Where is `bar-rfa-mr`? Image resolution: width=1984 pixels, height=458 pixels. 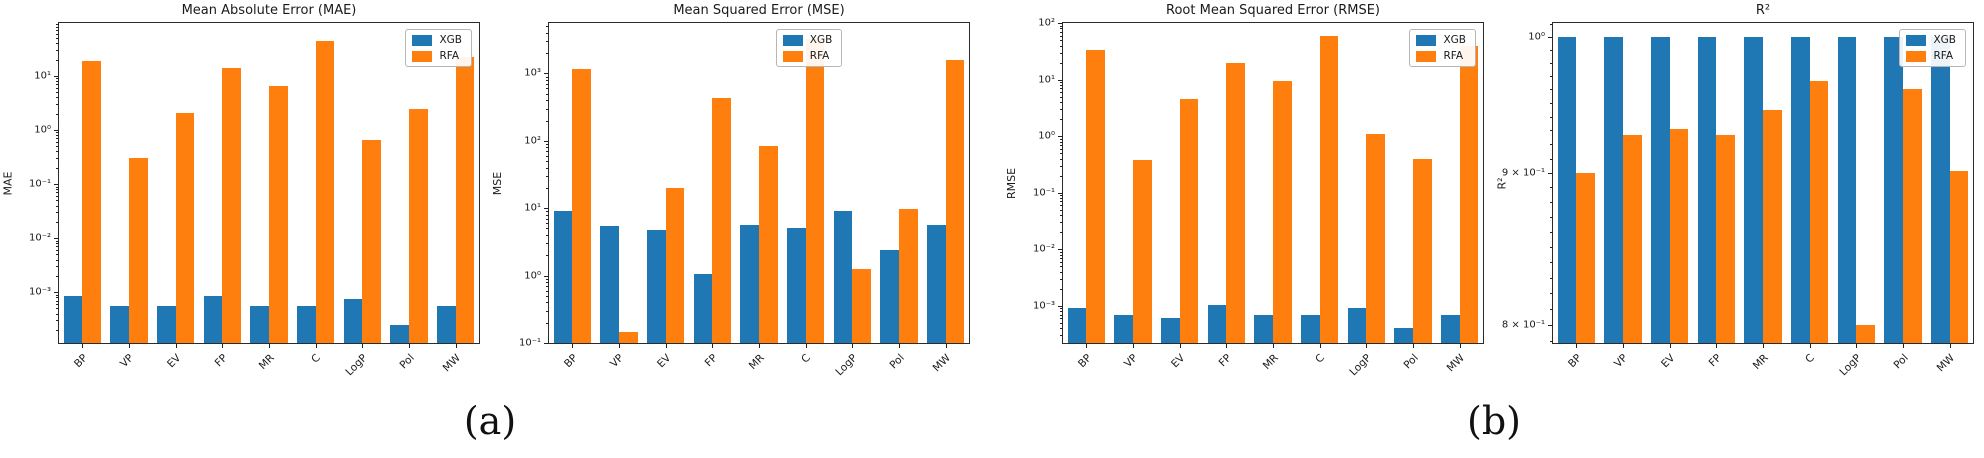 bar-rfa-mr is located at coordinates (278, 214).